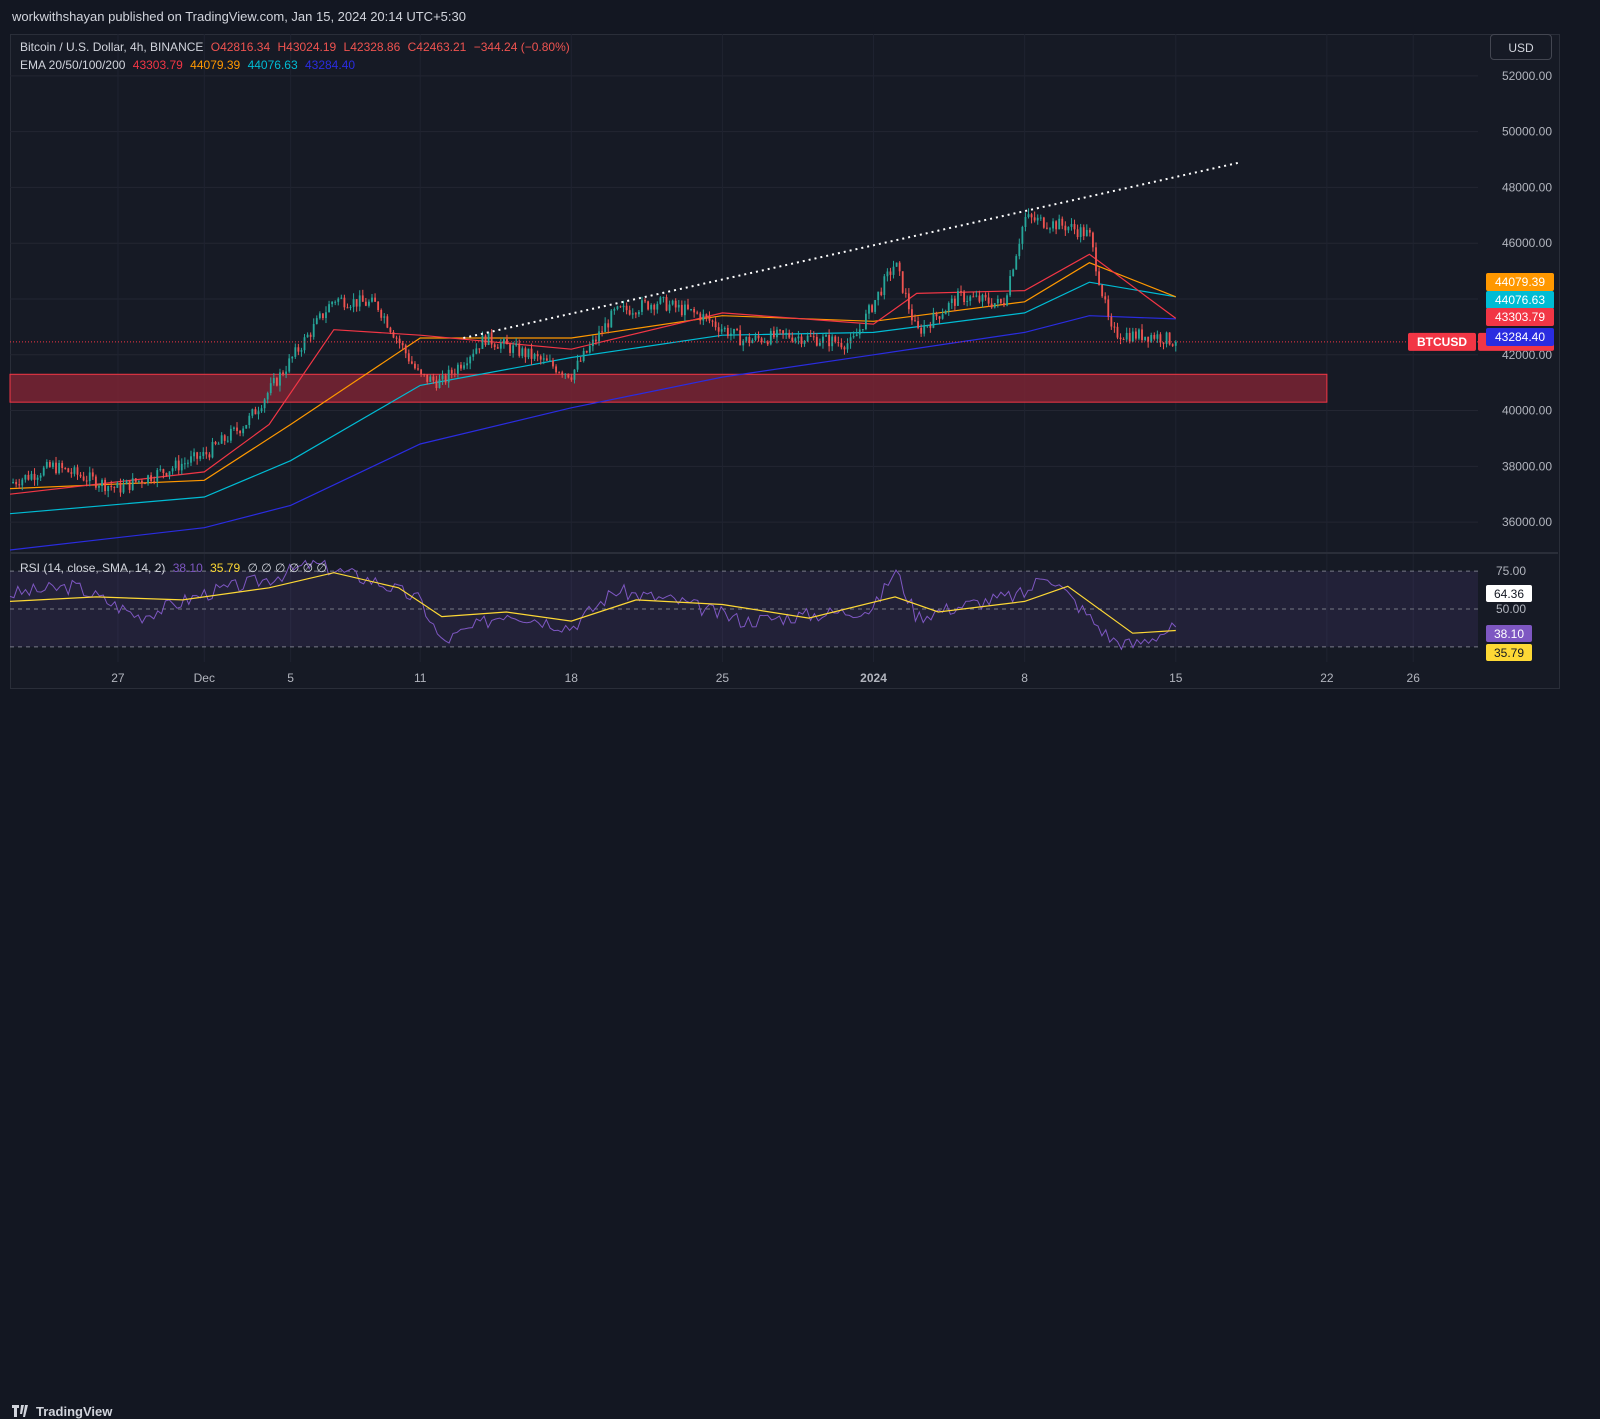 The image size is (1600, 1419). Describe the element at coordinates (62, 1411) in the screenshot. I see `tradingview-logo: TradingView` at that location.